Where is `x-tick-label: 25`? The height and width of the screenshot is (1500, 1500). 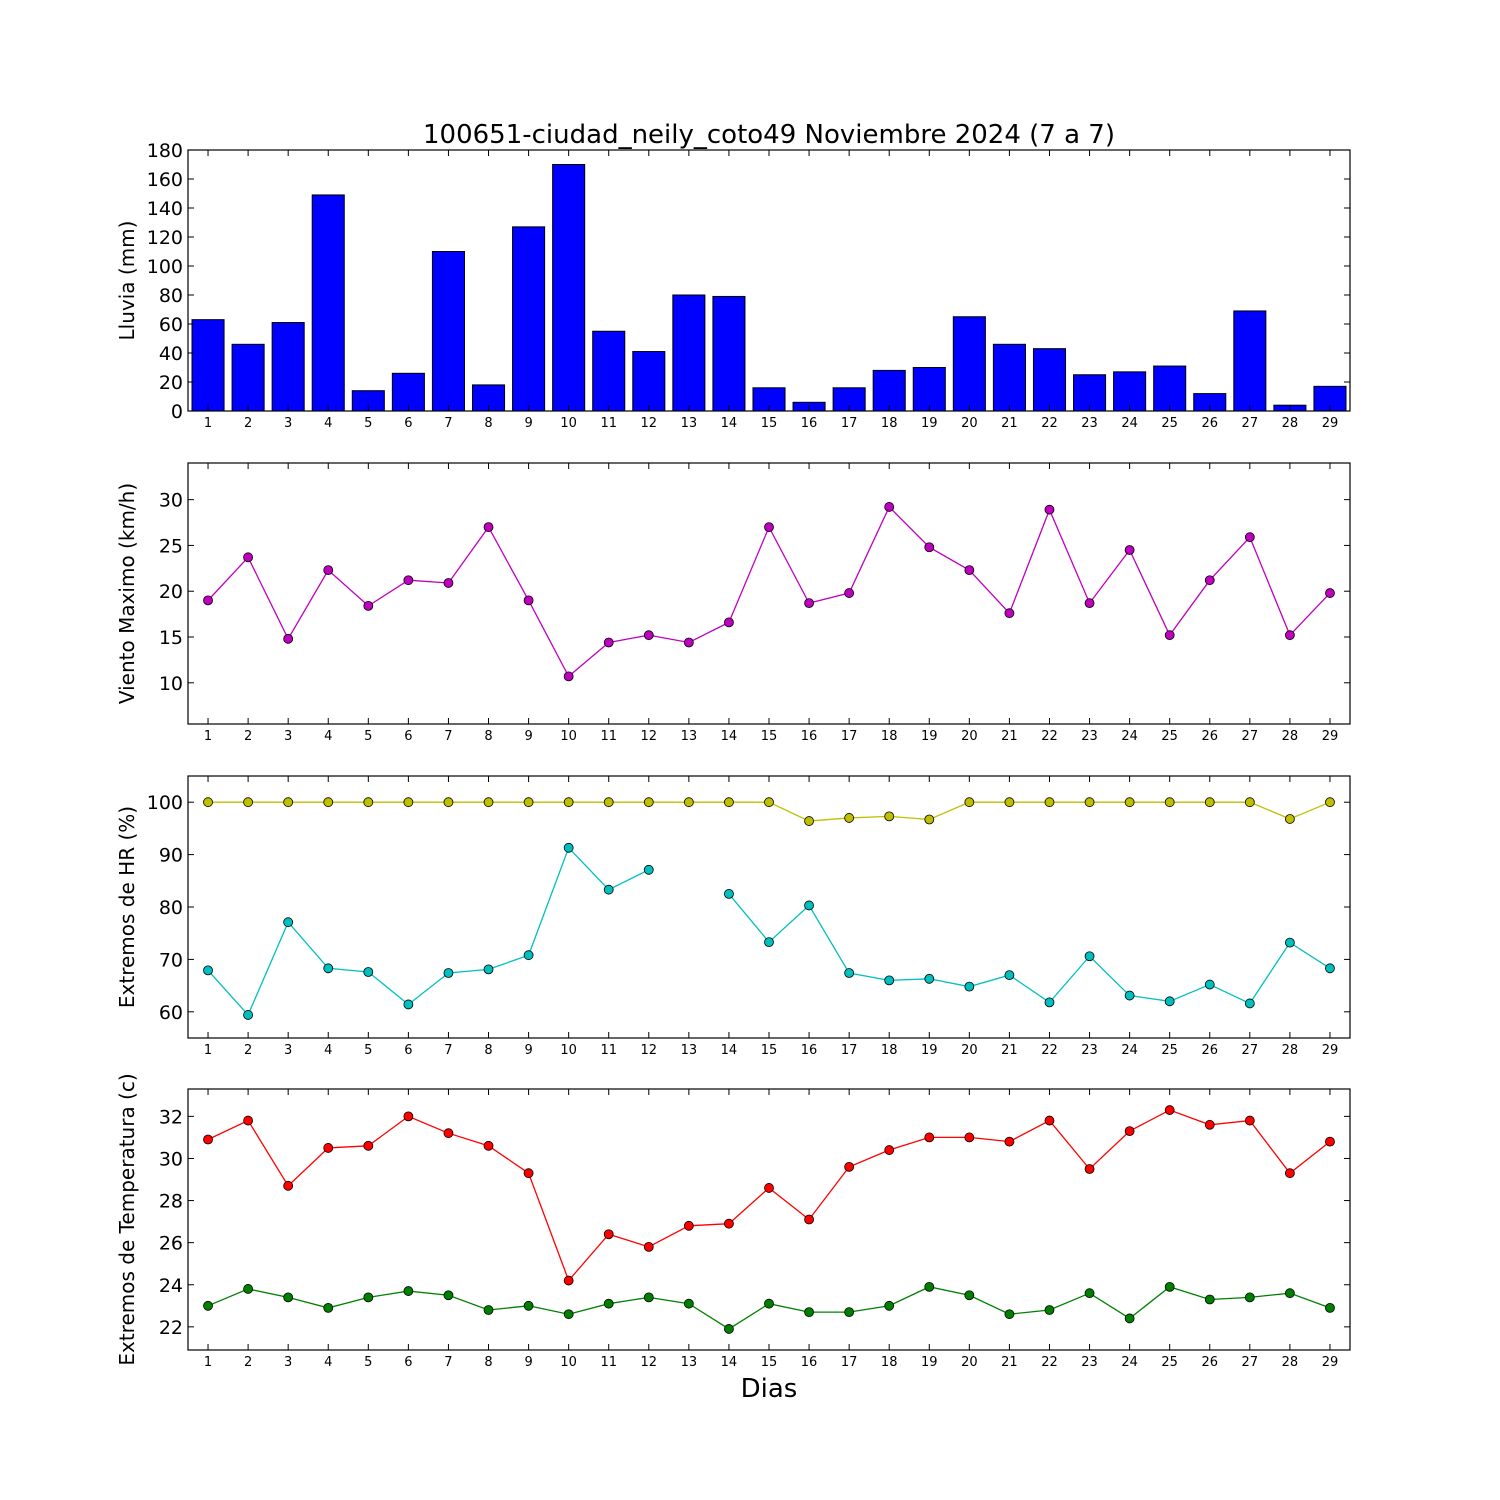 x-tick-label: 25 is located at coordinates (1169, 1050).